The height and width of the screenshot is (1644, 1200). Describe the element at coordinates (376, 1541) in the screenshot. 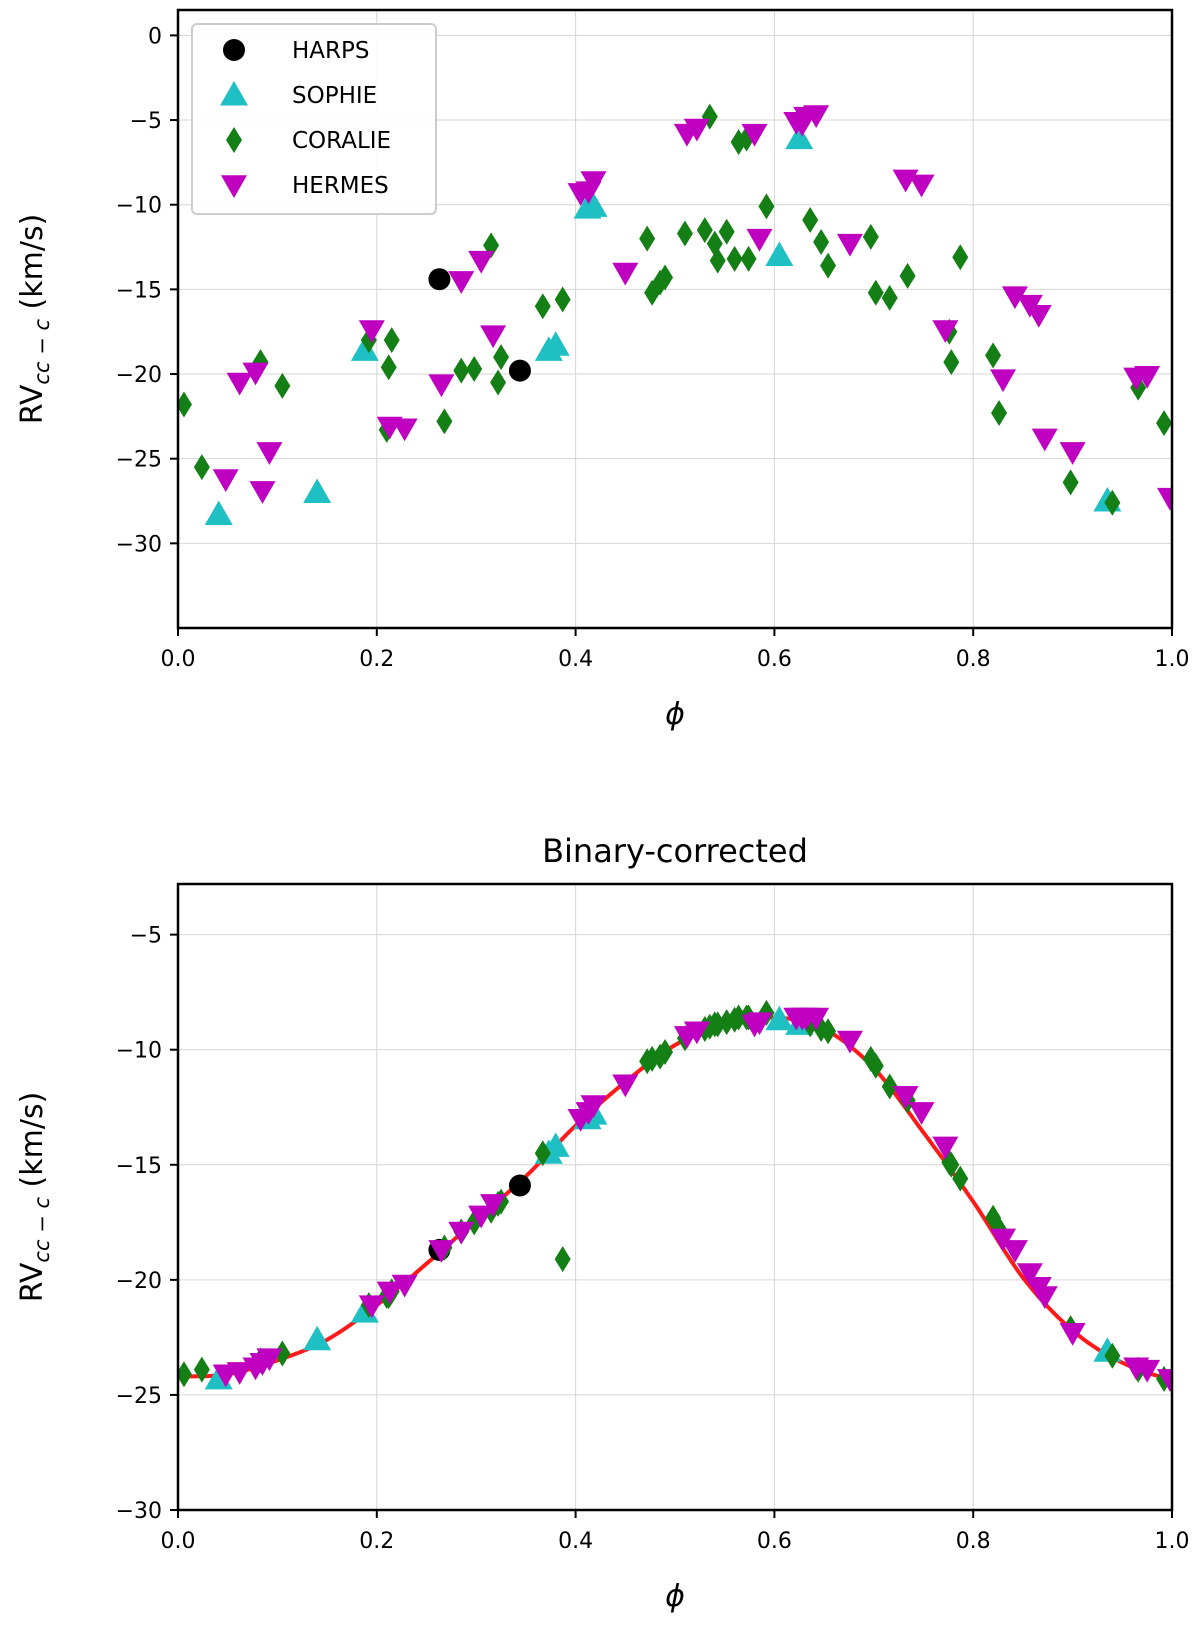

I see `x-tick-label-1: 0.2` at that location.